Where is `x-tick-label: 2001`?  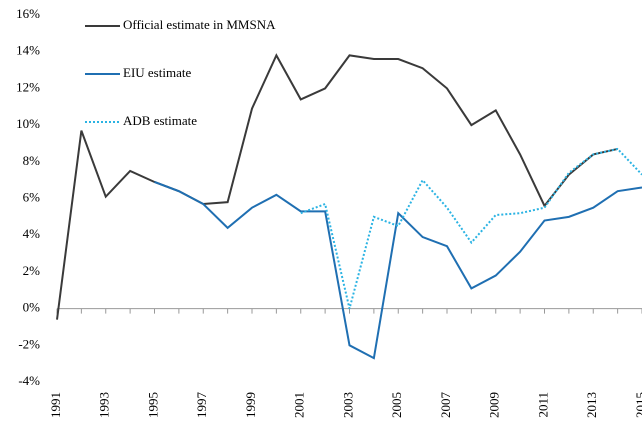
x-tick-label: 2001 is located at coordinates (299, 405).